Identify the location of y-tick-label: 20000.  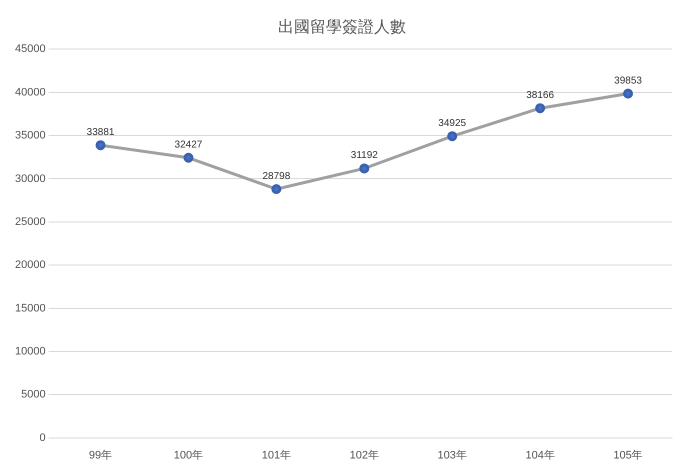
(30, 265).